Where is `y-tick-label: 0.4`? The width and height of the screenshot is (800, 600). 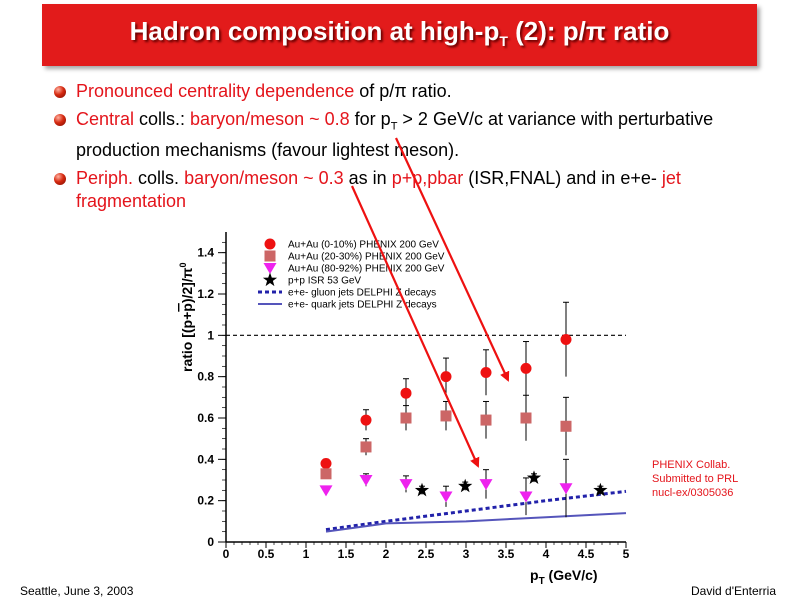 y-tick-label: 0.4 is located at coordinates (205, 459).